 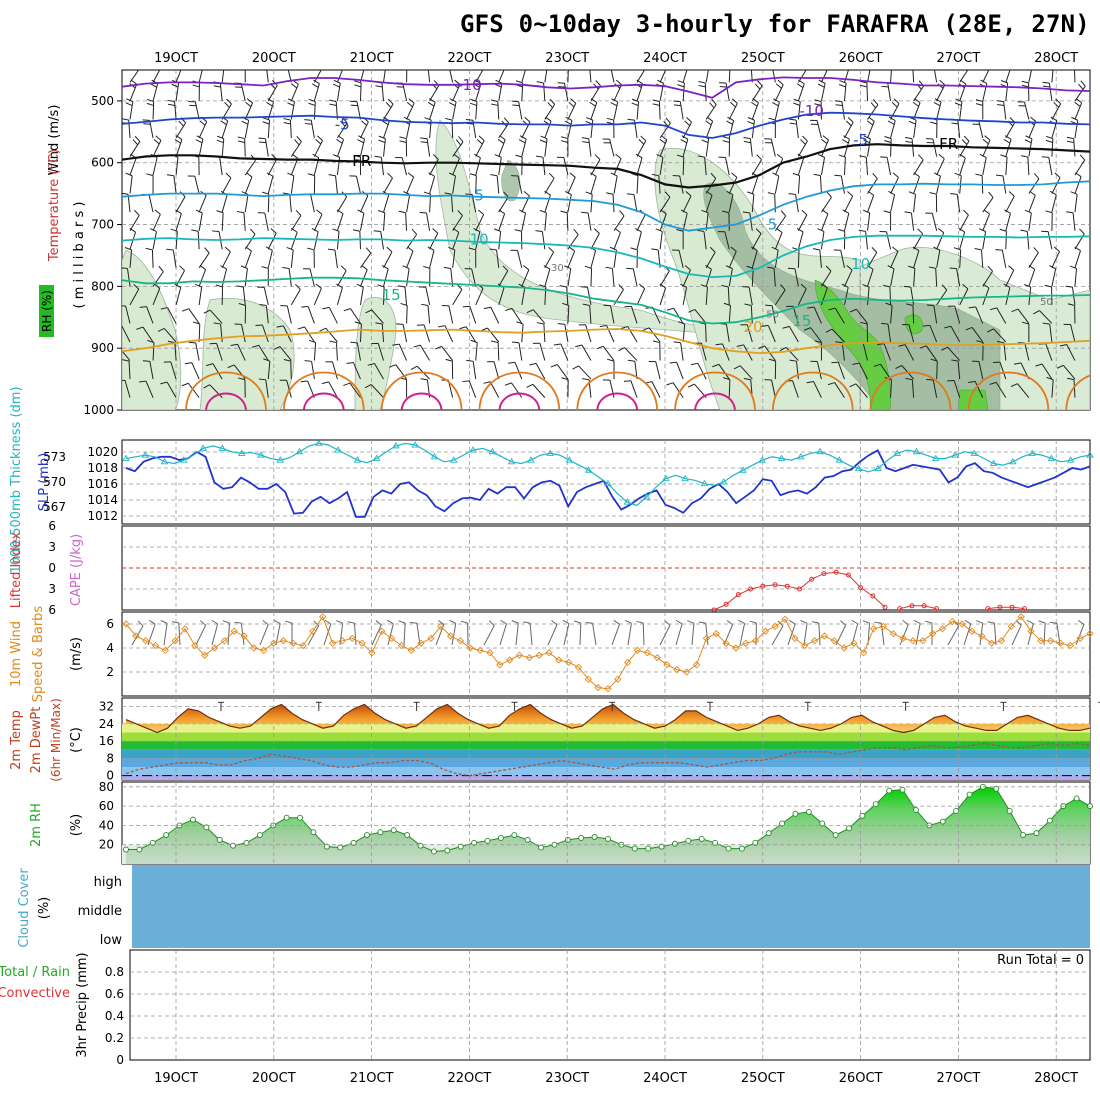 What do you see at coordinates (948, 144) in the screenshot?
I see `contour-label: FR` at bounding box center [948, 144].